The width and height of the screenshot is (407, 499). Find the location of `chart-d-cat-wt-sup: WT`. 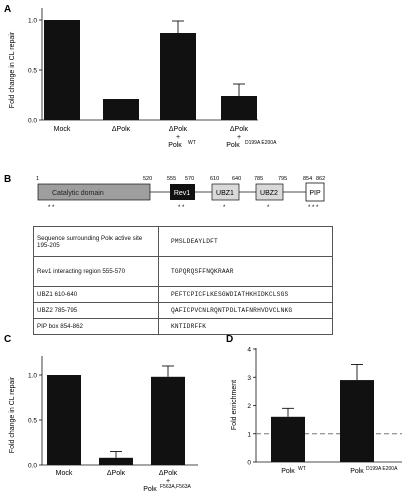

chart-d-cat-wt-sup: WT is located at coordinates (302, 469).